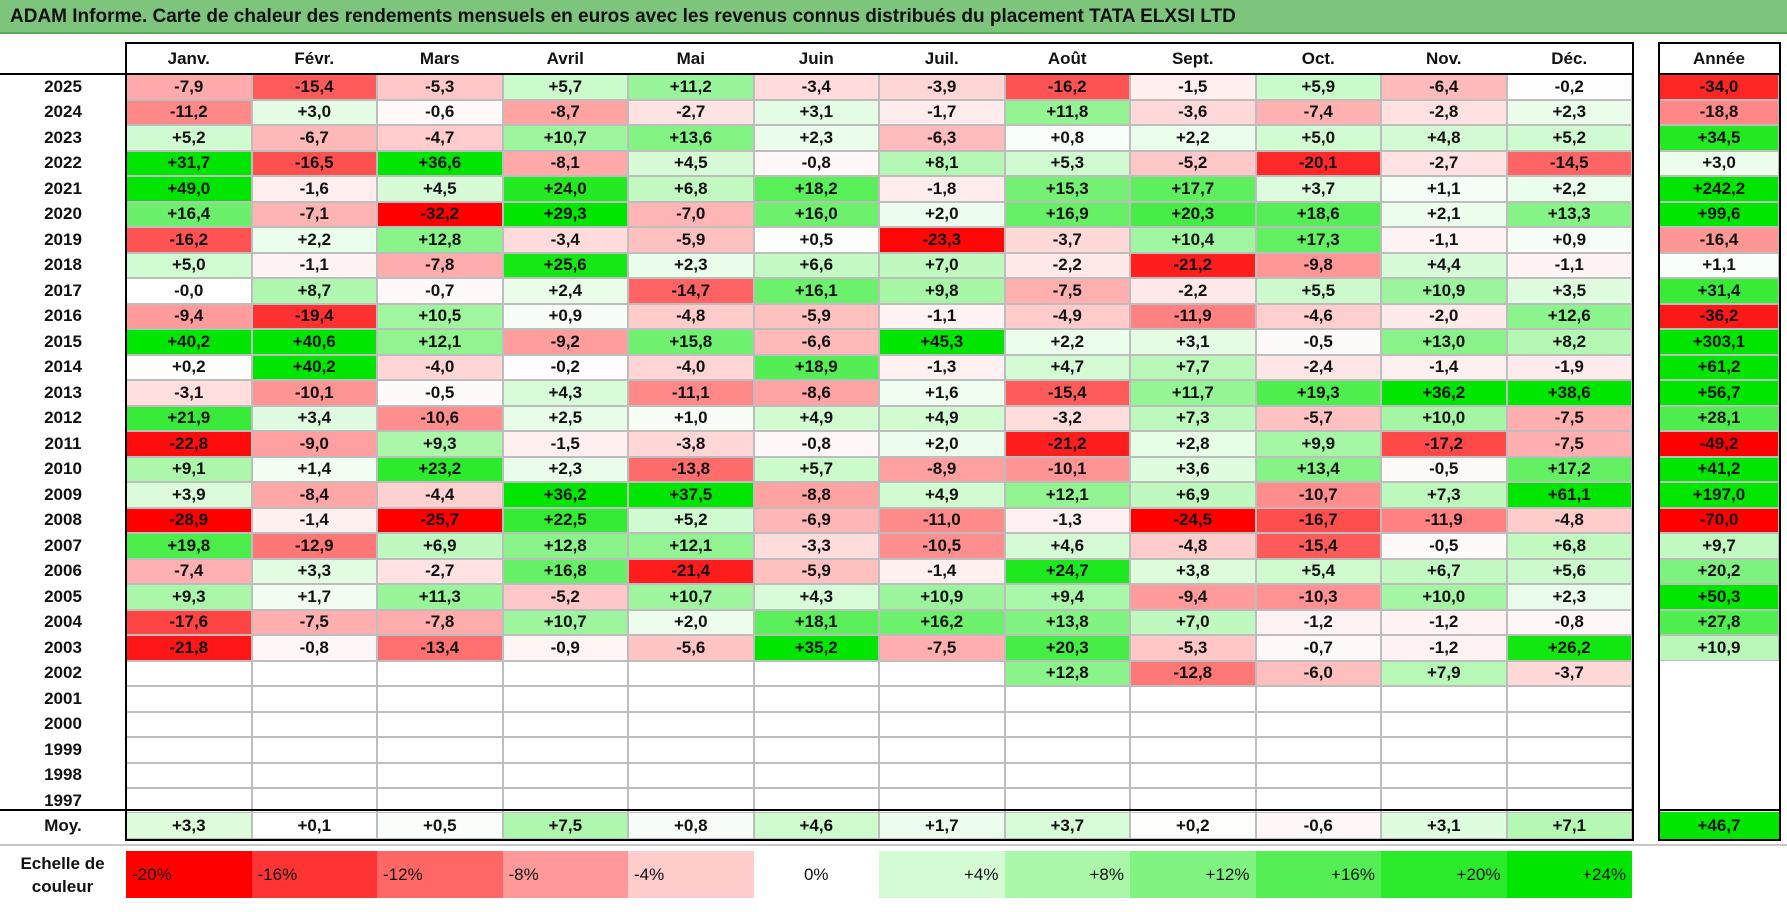 The image size is (1787, 912). I want to click on annual-cell: +41,2, so click(1719, 469).